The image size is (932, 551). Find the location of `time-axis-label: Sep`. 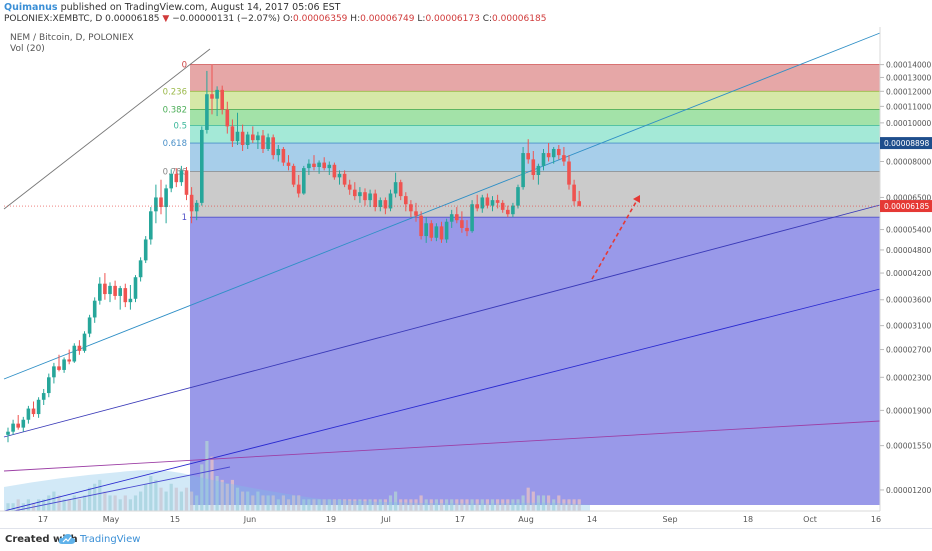

time-axis-label: Sep is located at coordinates (669, 519).